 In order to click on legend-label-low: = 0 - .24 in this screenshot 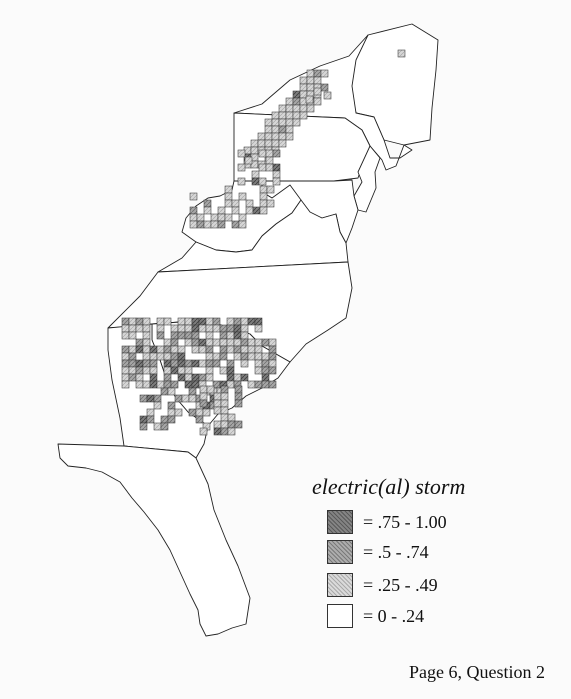, I will do `click(394, 615)`.